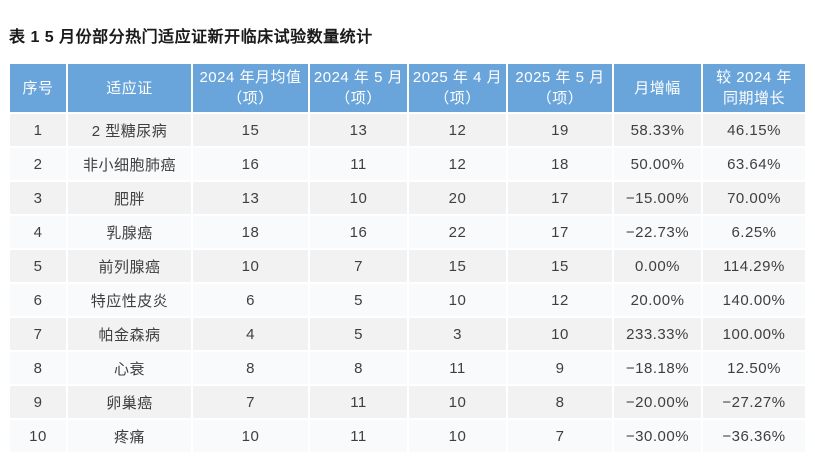 The image size is (815, 467). I want to click on table-row: 9 卵巢癌 7 11 10 8 −20.00% −27.27%, so click(407, 402).